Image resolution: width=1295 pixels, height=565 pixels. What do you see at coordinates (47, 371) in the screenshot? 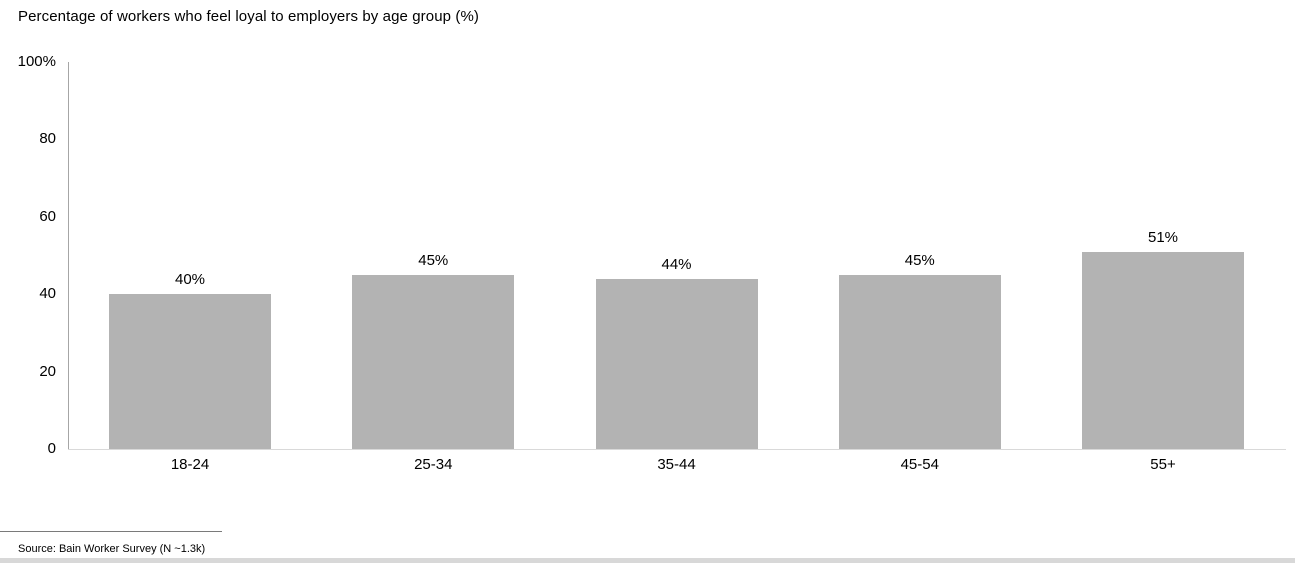
I see `y-axis-tick-label: 20` at bounding box center [47, 371].